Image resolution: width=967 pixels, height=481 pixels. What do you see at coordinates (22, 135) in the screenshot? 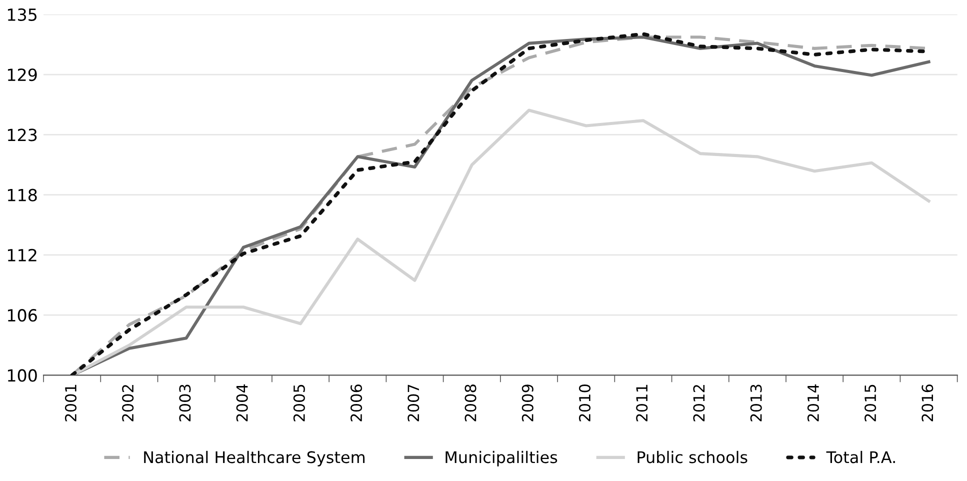
I see `y-tick-label: 123` at bounding box center [22, 135].